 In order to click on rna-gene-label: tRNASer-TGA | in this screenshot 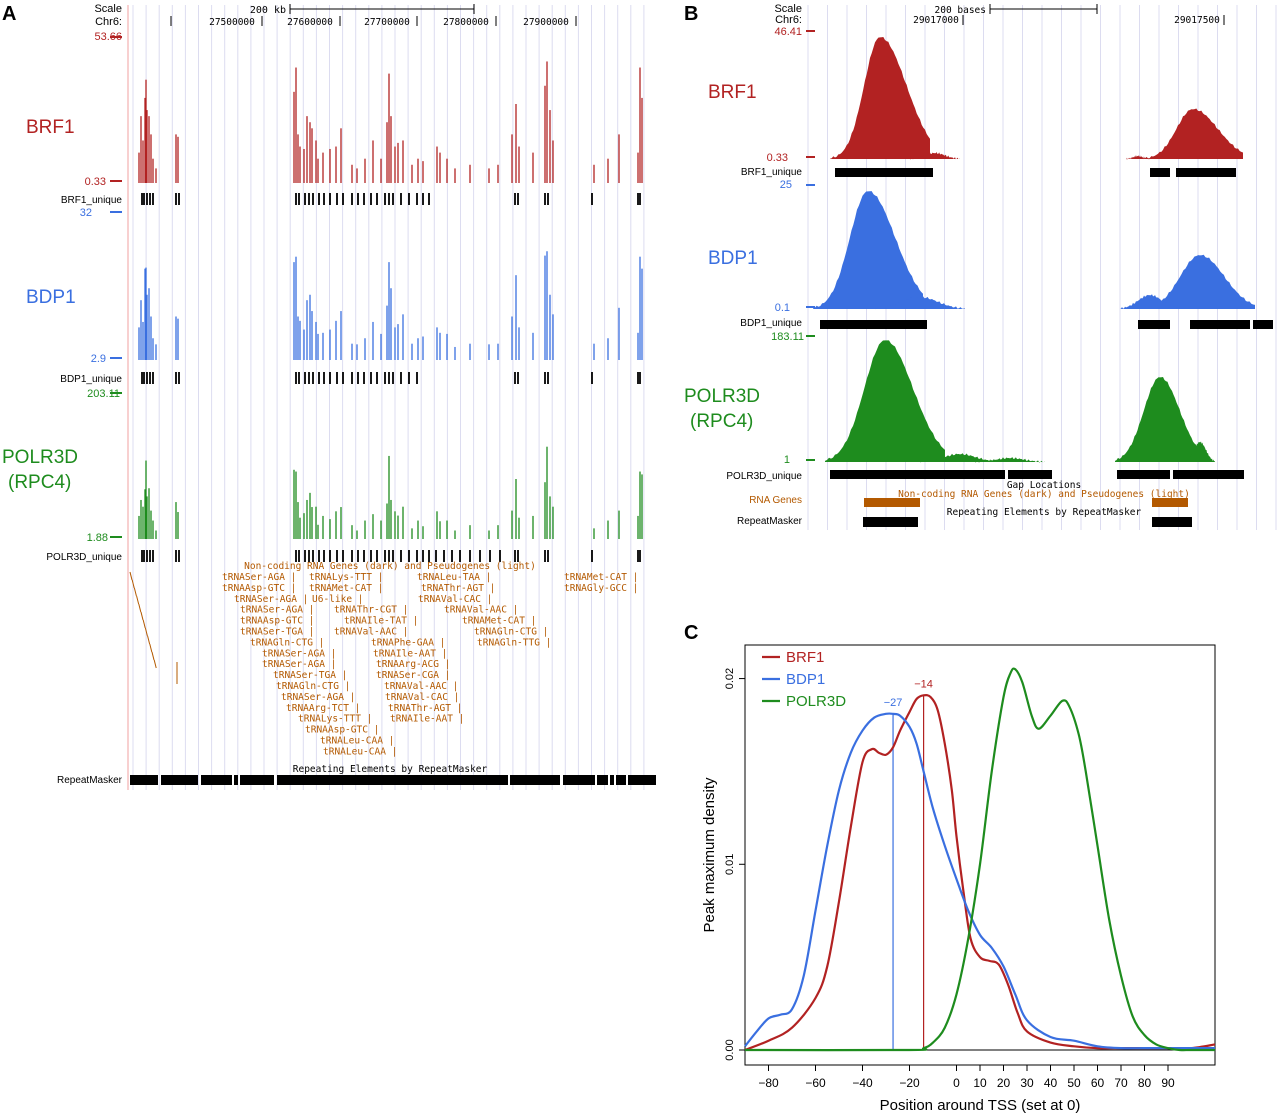, I will do `click(277, 632)`.